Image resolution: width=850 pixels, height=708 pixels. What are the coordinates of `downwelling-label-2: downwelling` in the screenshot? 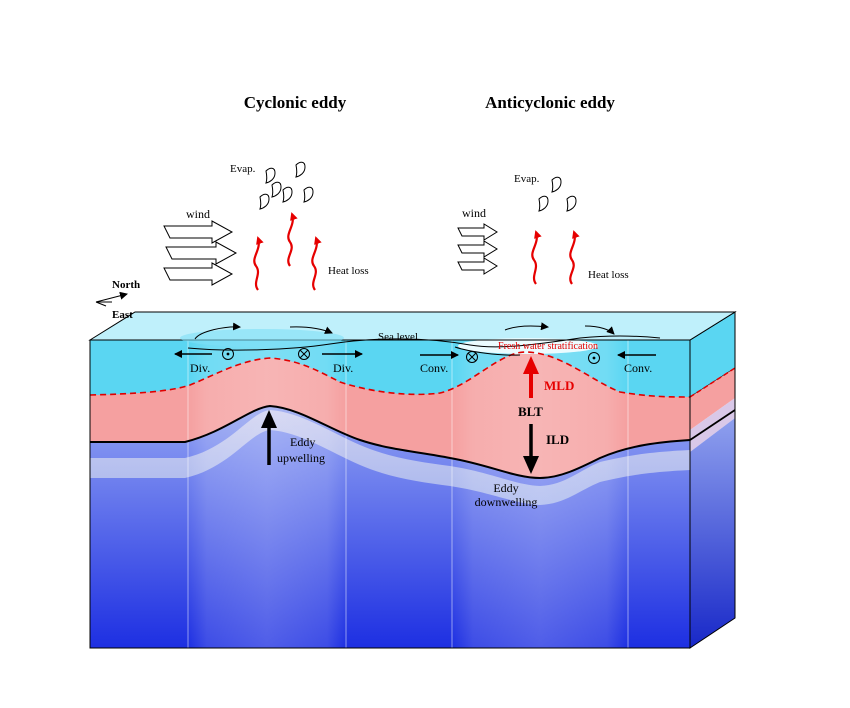 It's located at (506, 502).